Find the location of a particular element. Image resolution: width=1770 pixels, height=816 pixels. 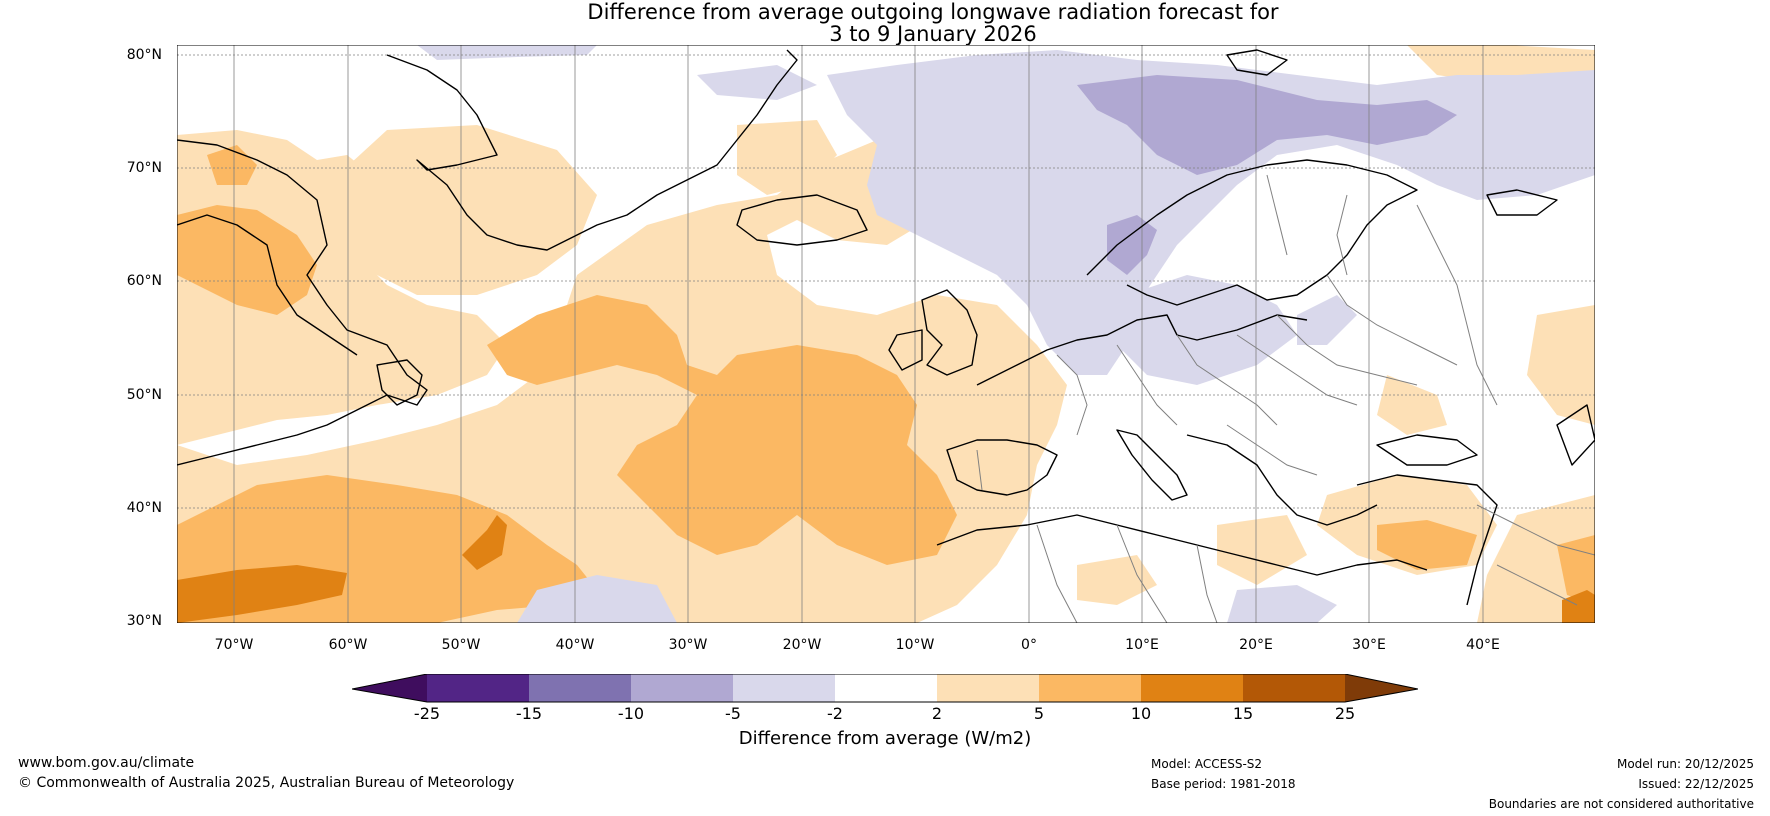

lat-label-70n: 70°N is located at coordinates (144, 168).